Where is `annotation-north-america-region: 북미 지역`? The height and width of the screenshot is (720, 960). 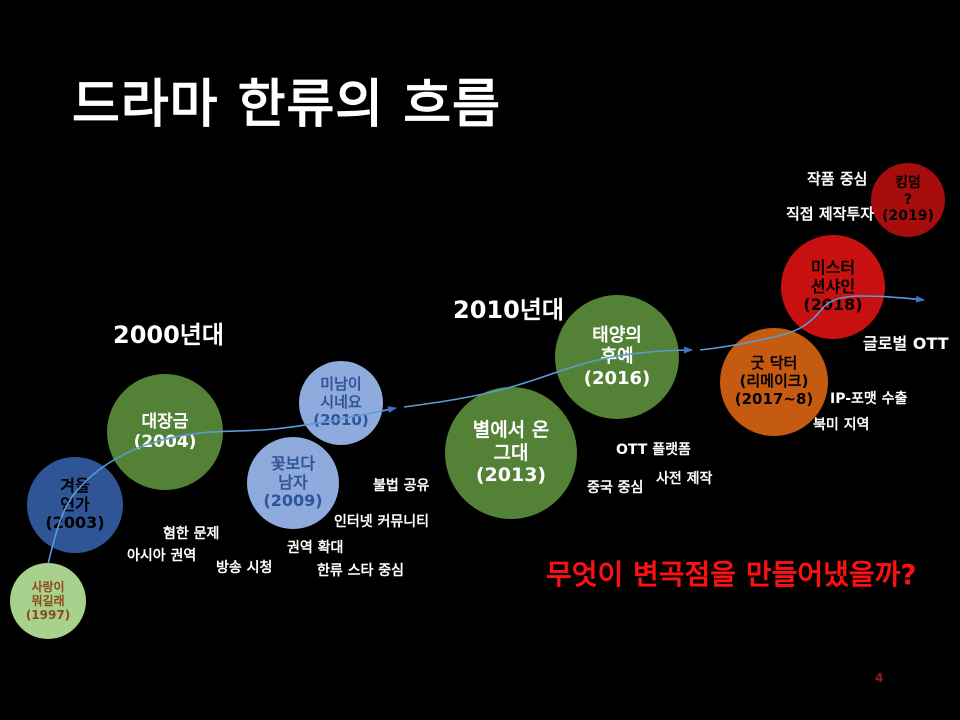
annotation-north-america-region: 북미 지역 is located at coordinates (841, 425).